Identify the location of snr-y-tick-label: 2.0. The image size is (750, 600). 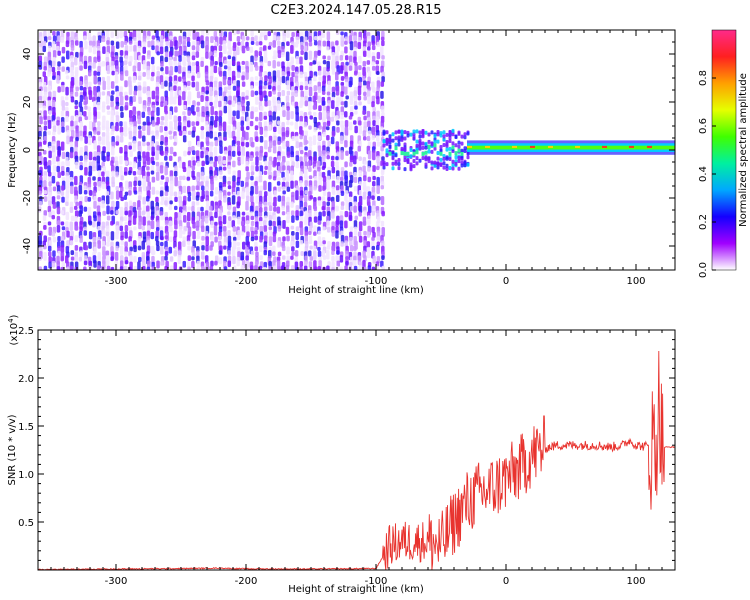
(26, 379).